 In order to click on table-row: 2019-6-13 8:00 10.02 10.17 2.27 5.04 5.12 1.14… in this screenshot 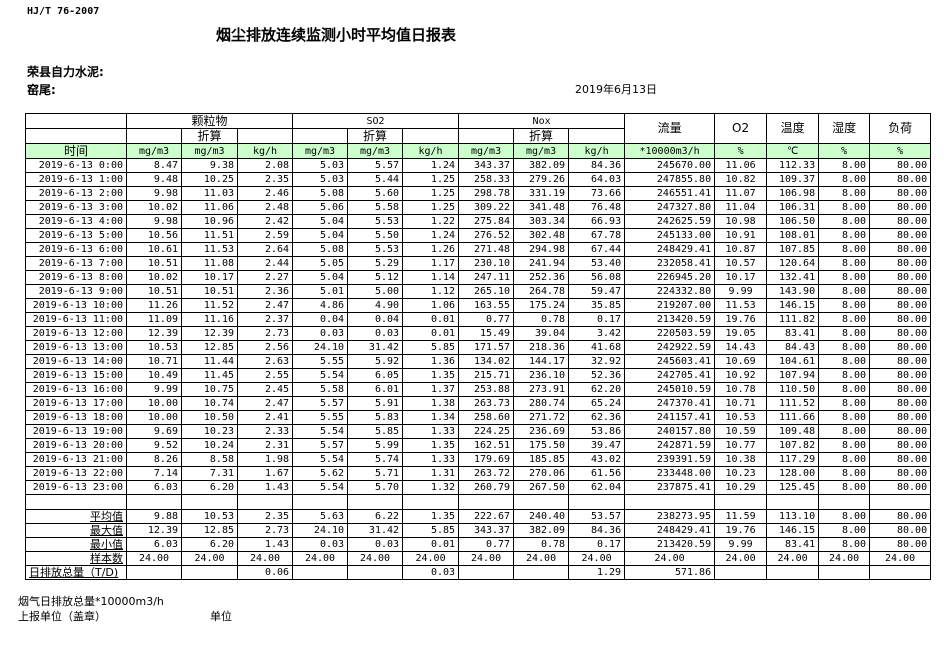, I will do `click(478, 277)`.